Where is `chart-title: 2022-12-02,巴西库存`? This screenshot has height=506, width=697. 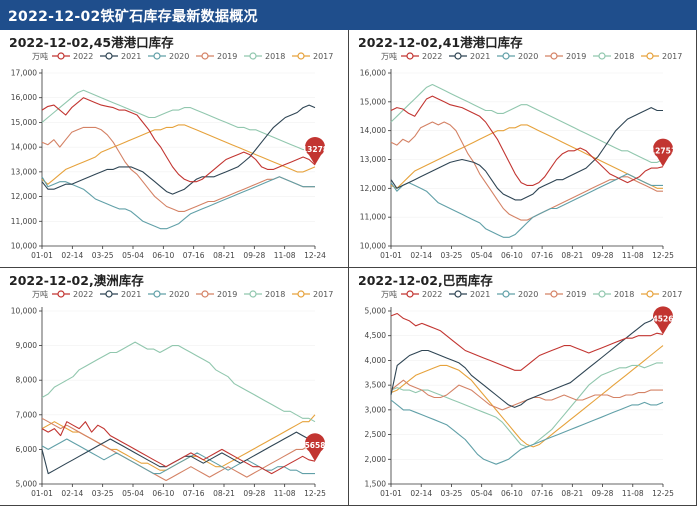 chart-title: 2022-12-02,巴西库存 is located at coordinates (425, 280).